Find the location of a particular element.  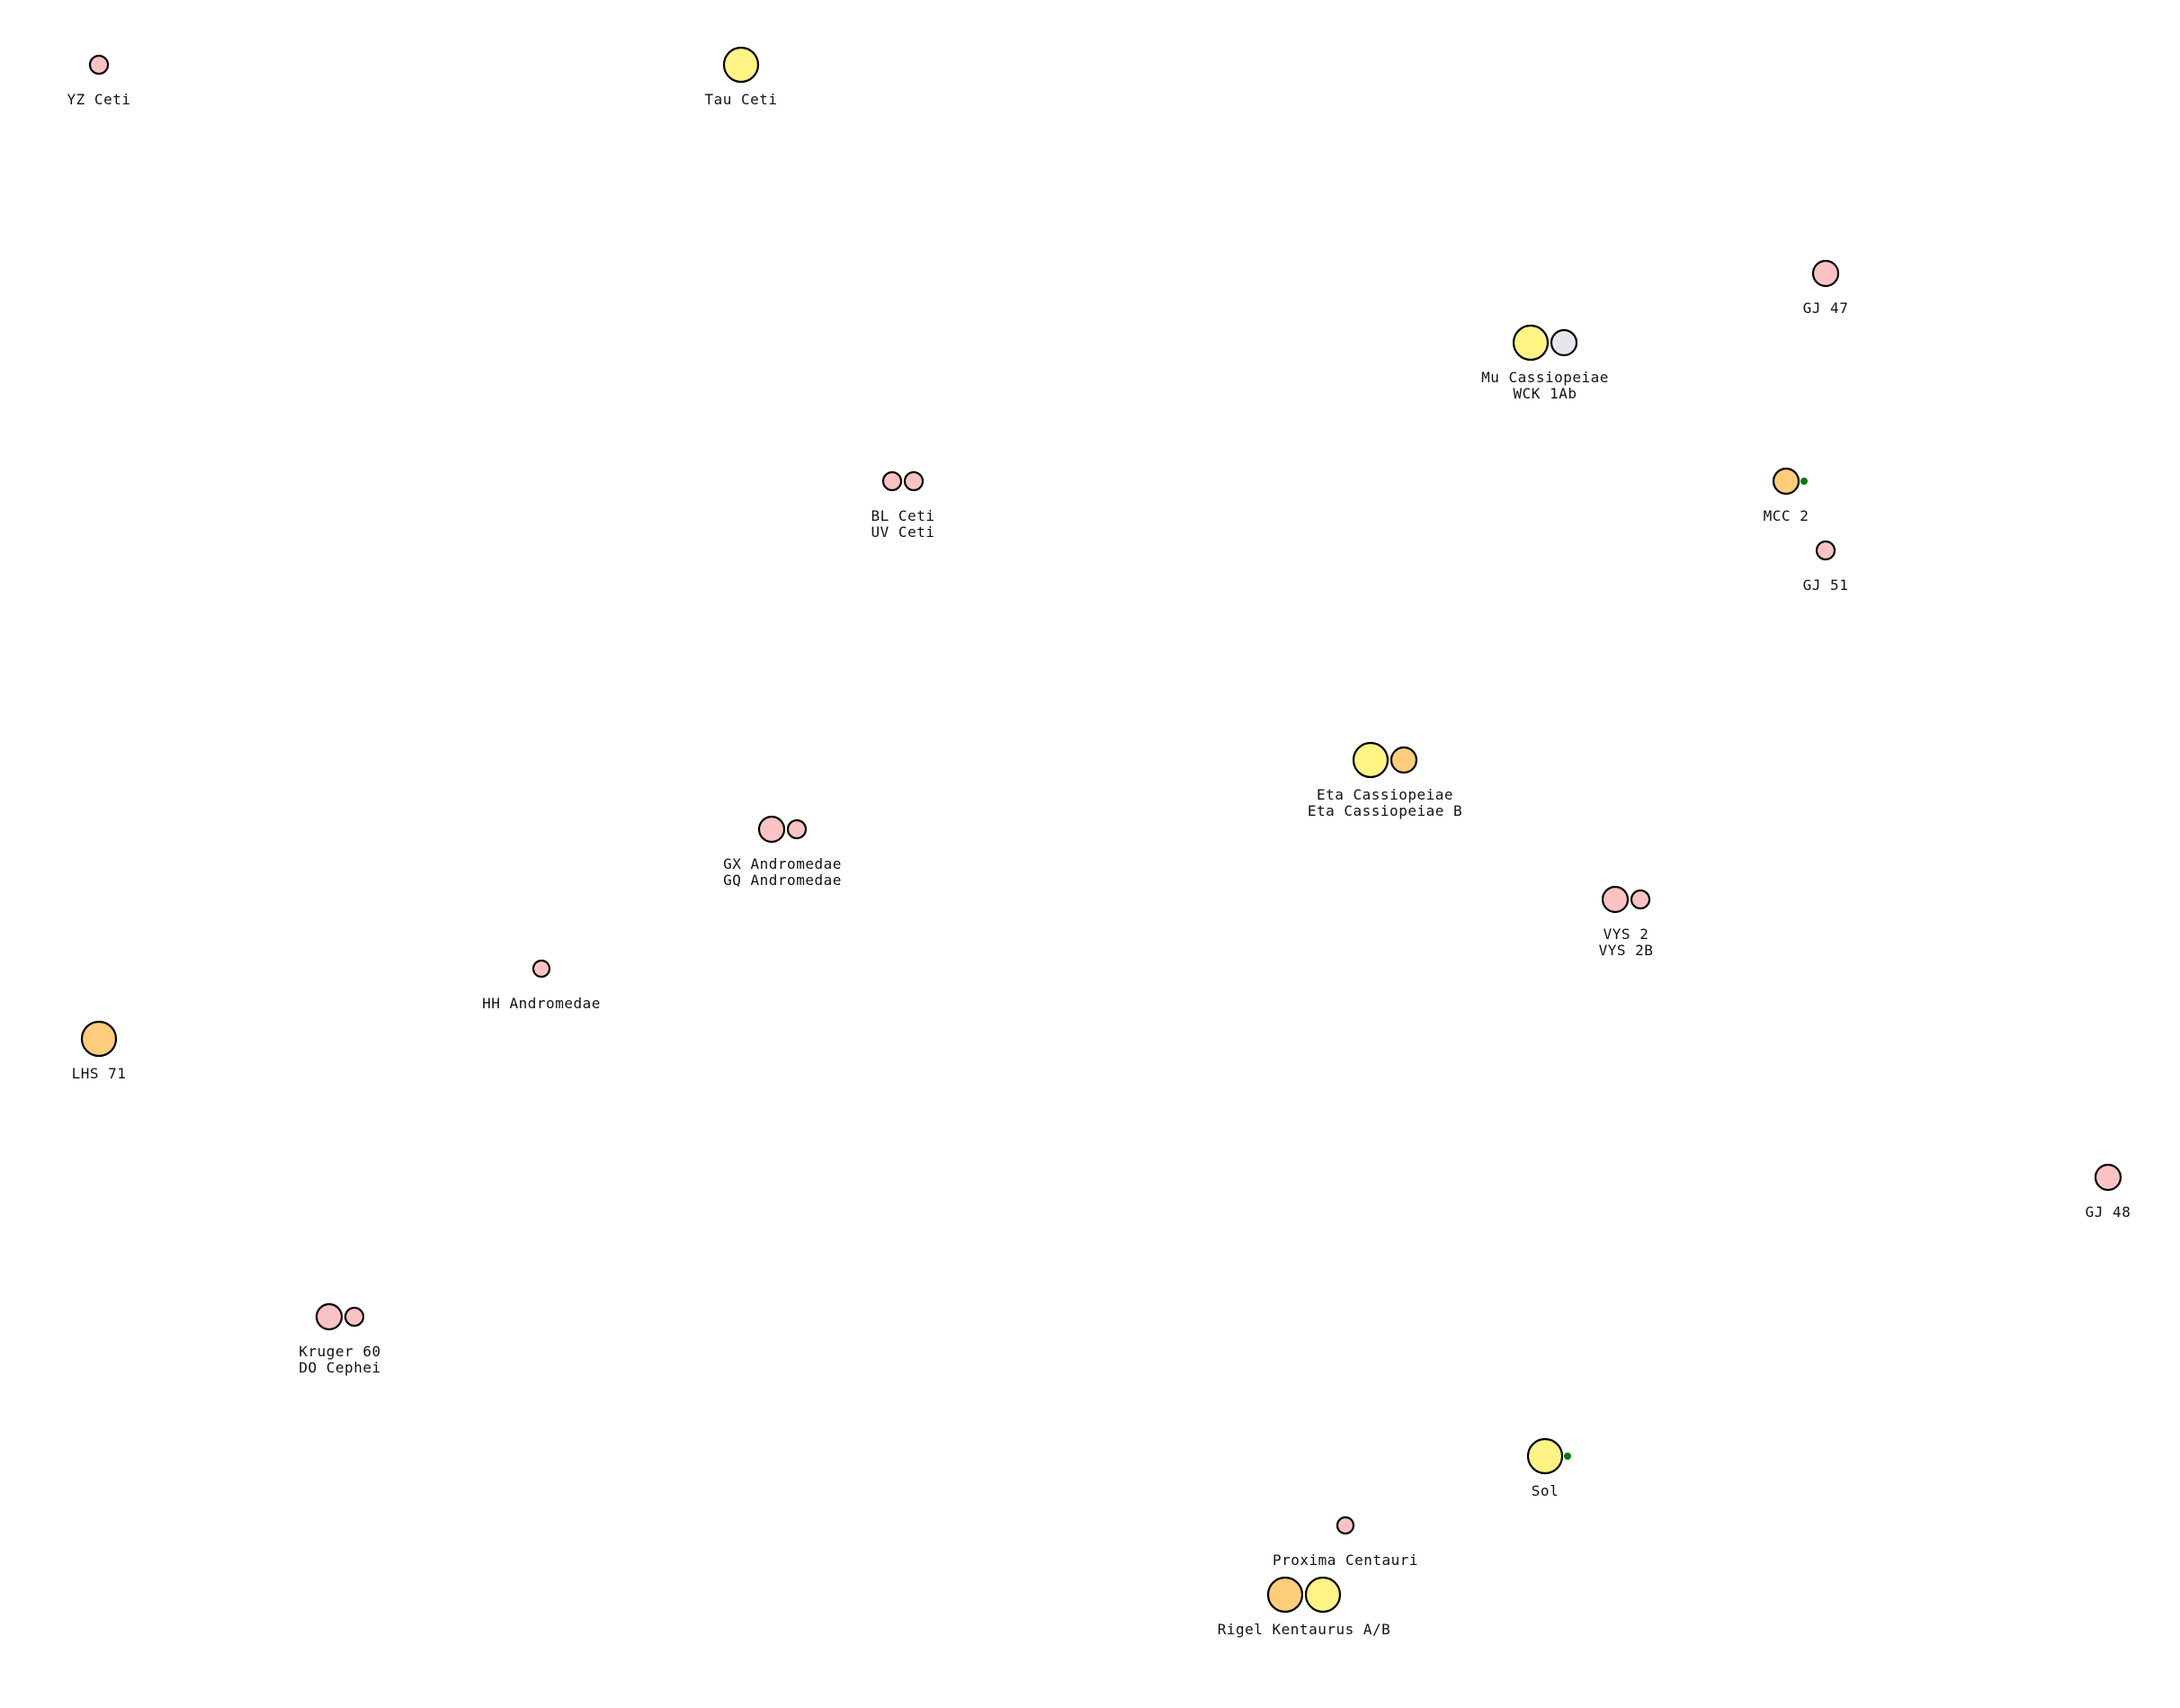

star-white-icon is located at coordinates (1564, 343).